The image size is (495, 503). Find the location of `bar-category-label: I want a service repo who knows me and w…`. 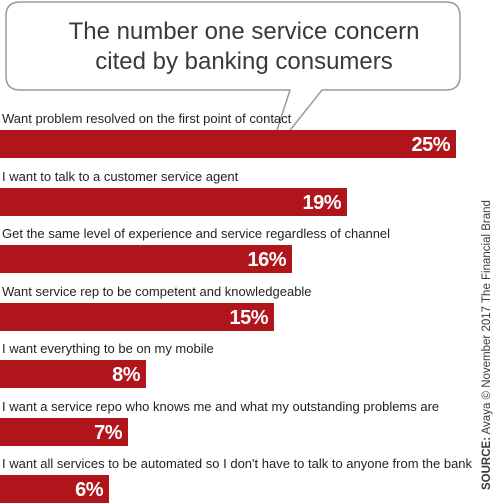

bar-category-label: I want a service repo who knows me and w… is located at coordinates (221, 406).